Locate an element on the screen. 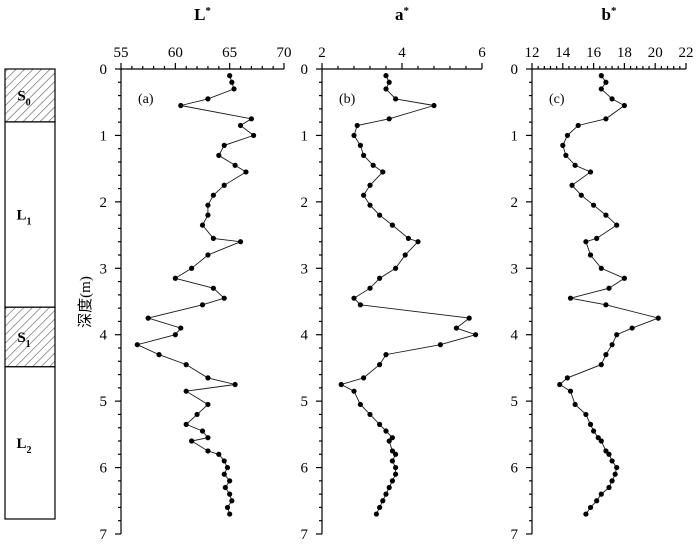 This screenshot has height=544, width=700. stratum-label-sub: 1 is located at coordinates (28, 344).